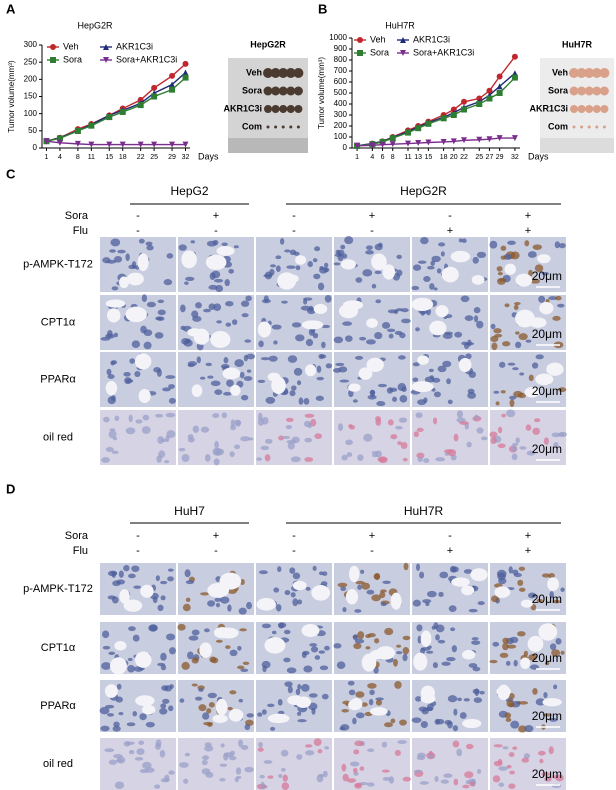  I want to click on x-tick-label: 13, so click(418, 157).